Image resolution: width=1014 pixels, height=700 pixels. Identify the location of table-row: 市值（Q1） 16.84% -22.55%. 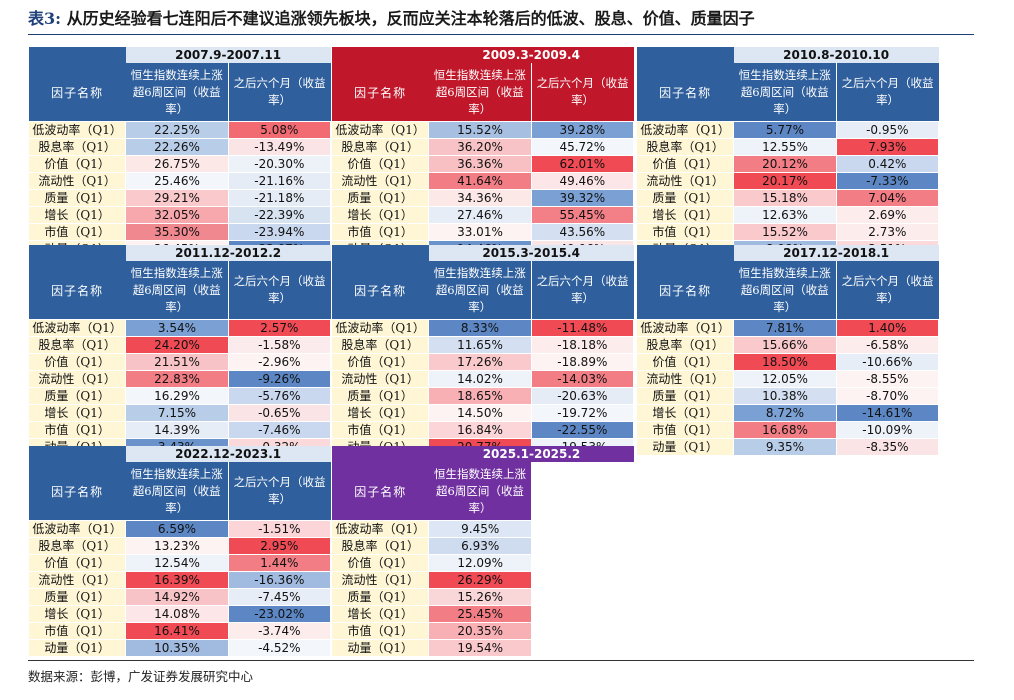
(482, 430).